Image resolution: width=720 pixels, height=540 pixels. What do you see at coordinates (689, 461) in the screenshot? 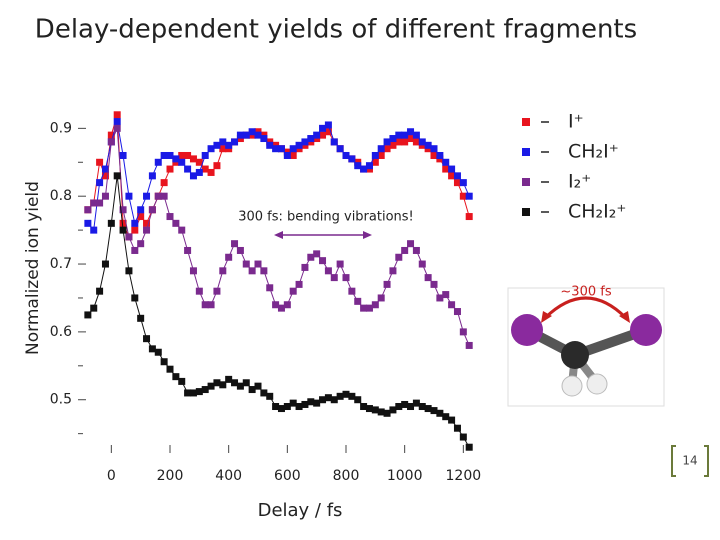
I see `page-number: 14` at bounding box center [689, 461].